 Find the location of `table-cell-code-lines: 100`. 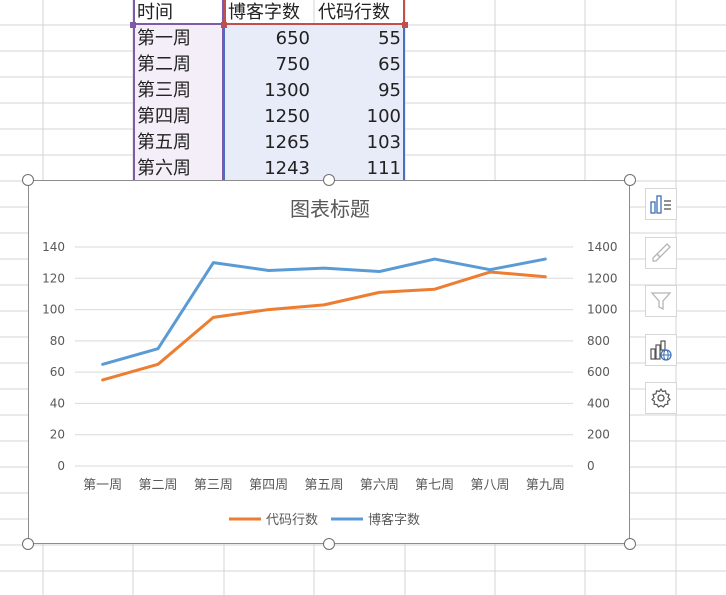

table-cell-code-lines: 100 is located at coordinates (383, 116).